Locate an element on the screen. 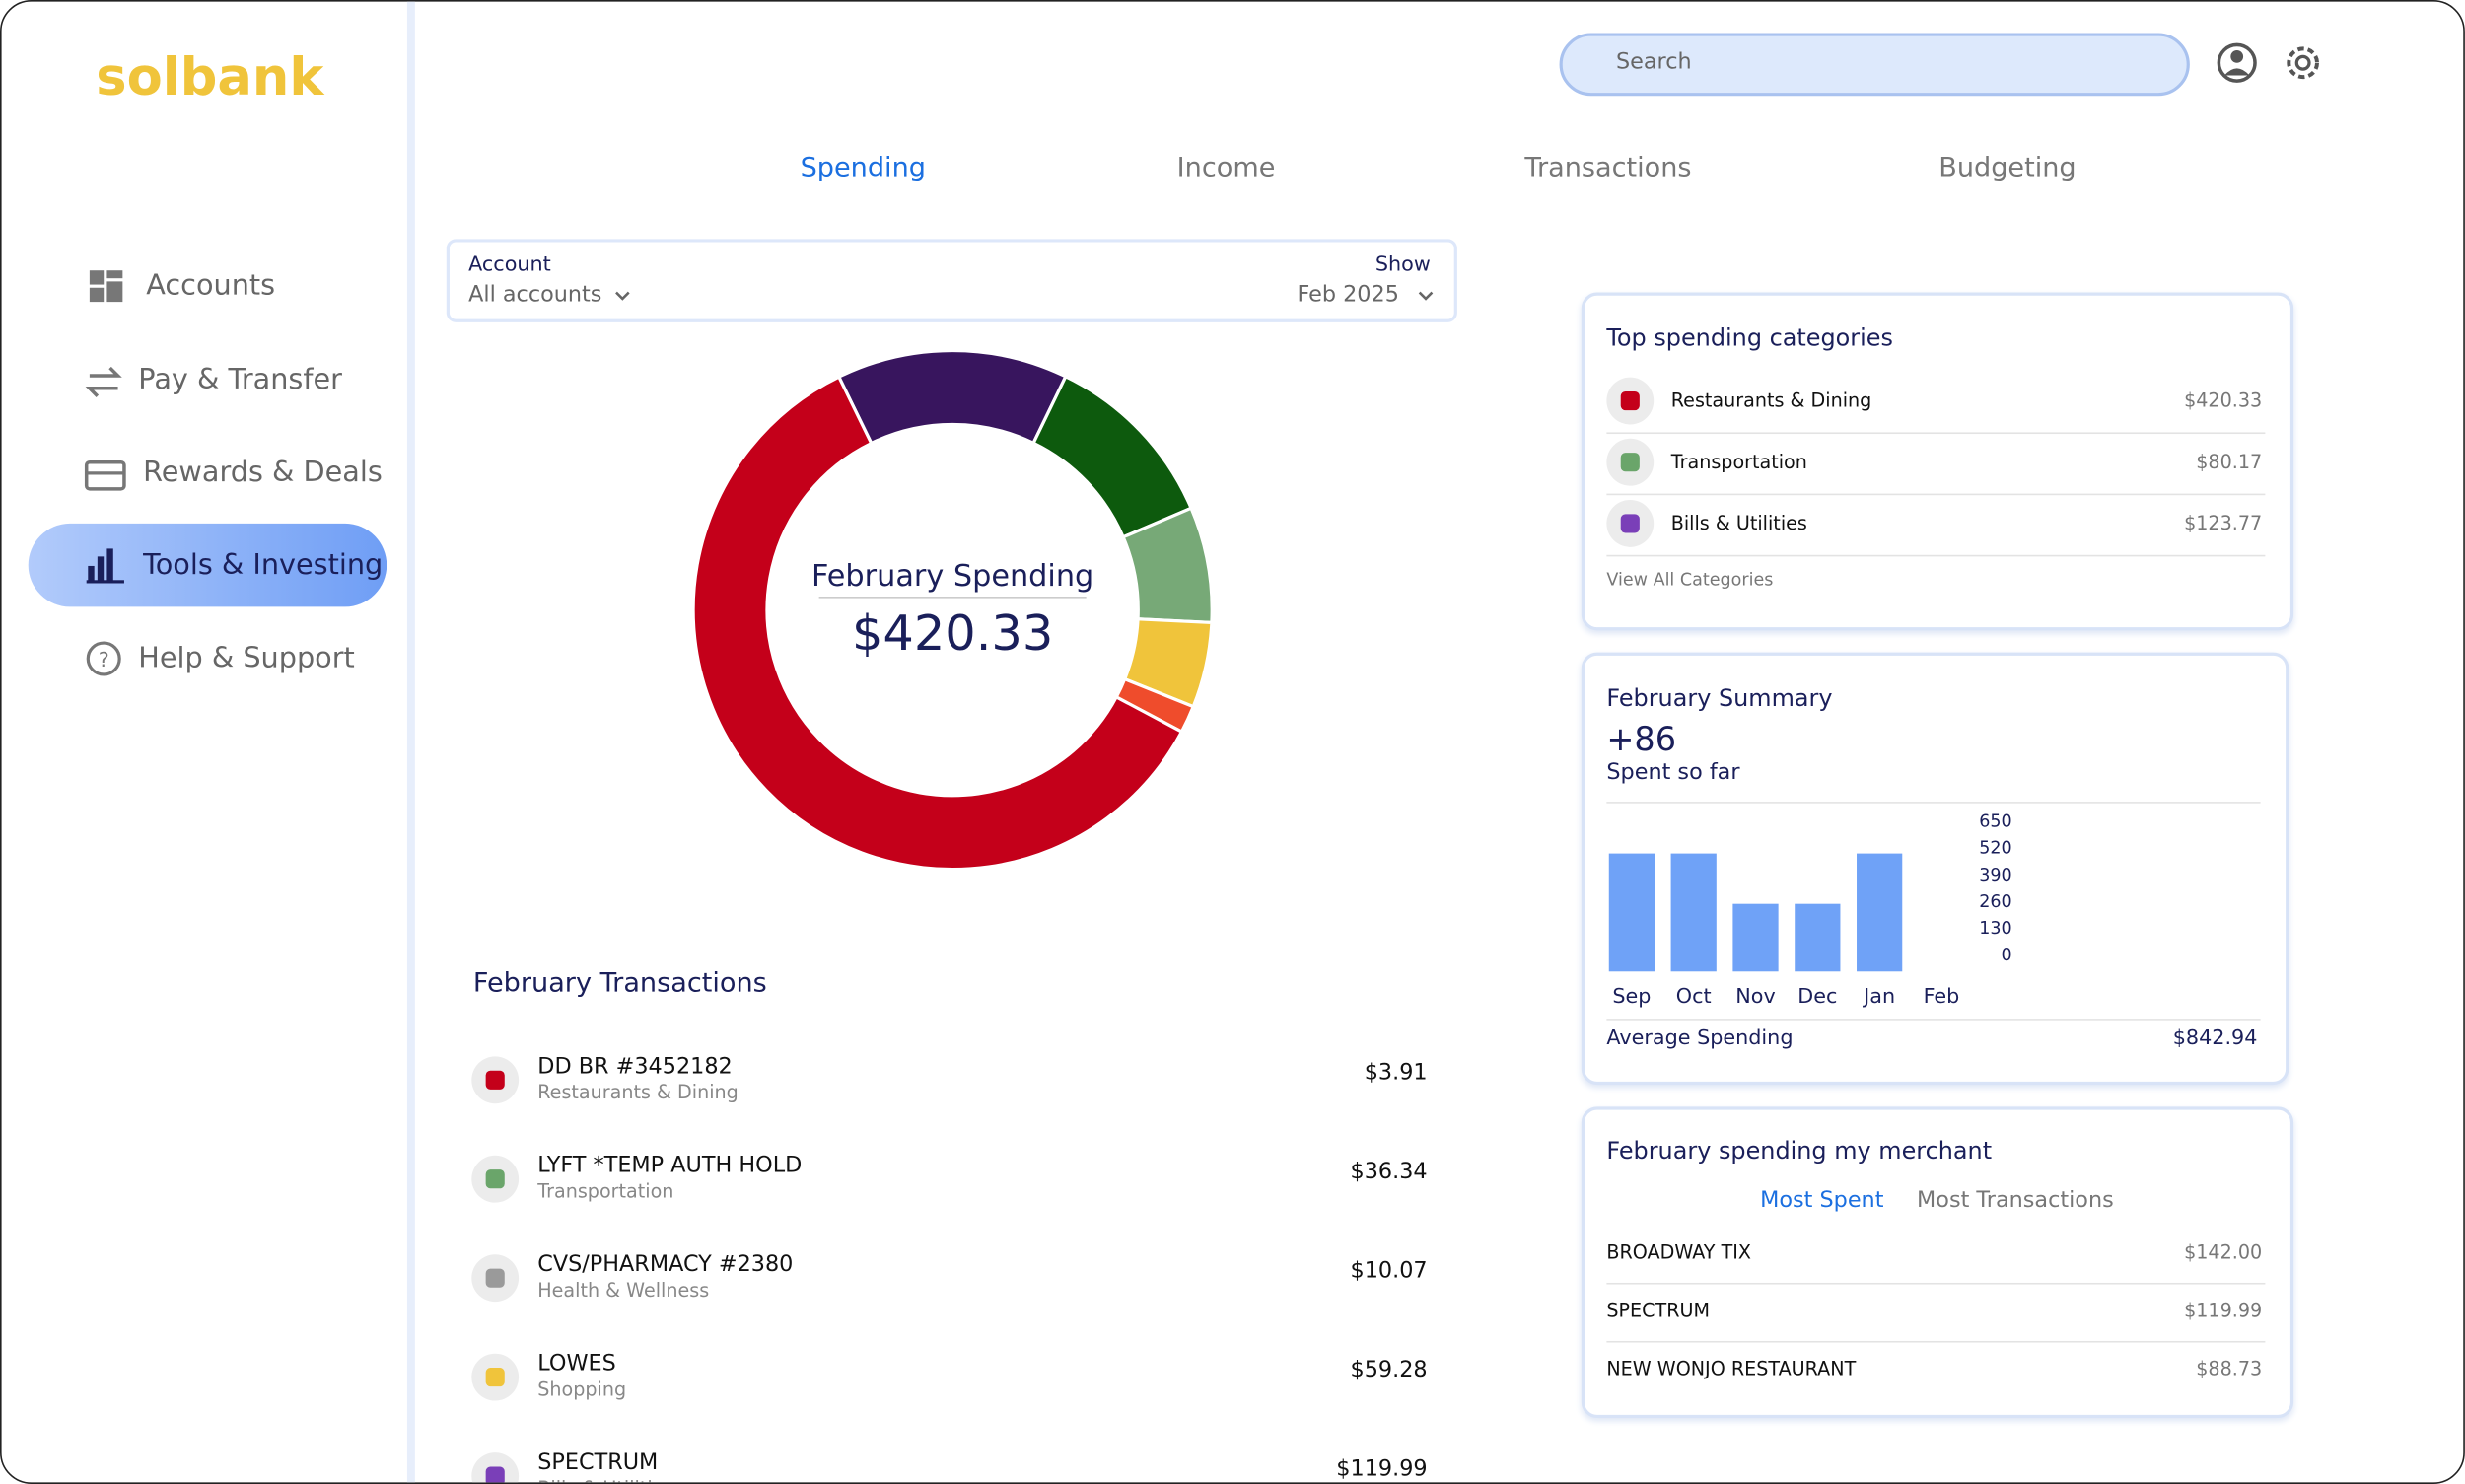 The width and height of the screenshot is (2465, 1484). y-tick-label: 260 is located at coordinates (1995, 902).